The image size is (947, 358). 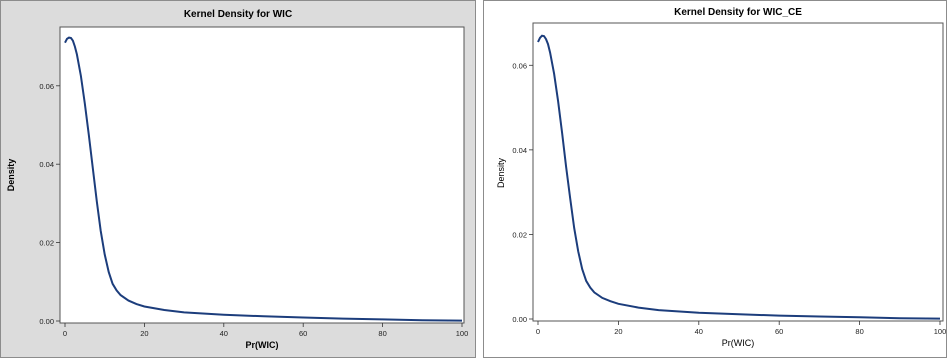 What do you see at coordinates (479, 179) in the screenshot?
I see `panel-divider` at bounding box center [479, 179].